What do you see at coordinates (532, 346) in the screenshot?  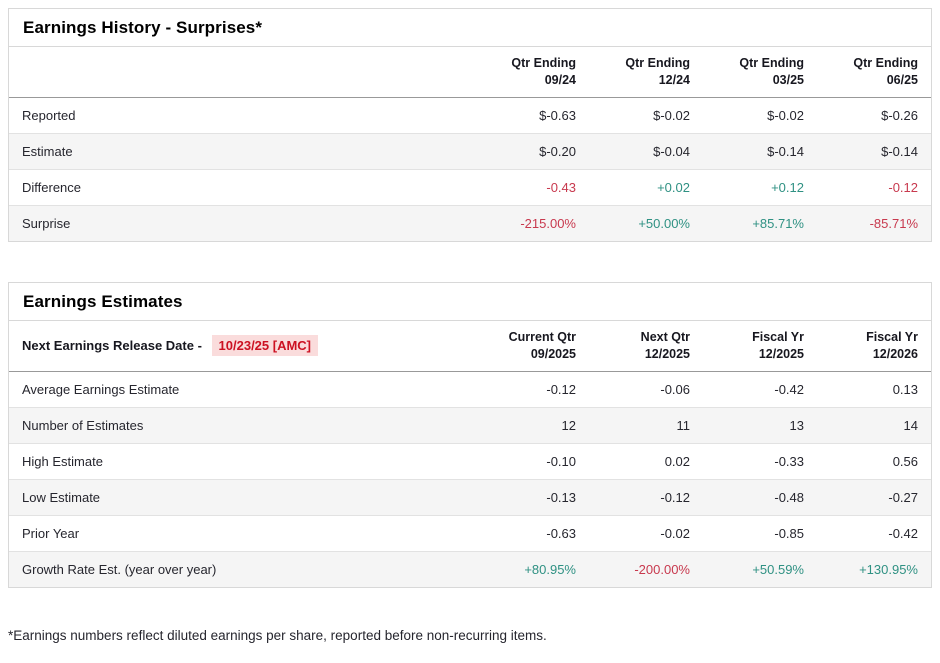 I see `estimates-column-header-0: Current Qtr 09/2025` at bounding box center [532, 346].